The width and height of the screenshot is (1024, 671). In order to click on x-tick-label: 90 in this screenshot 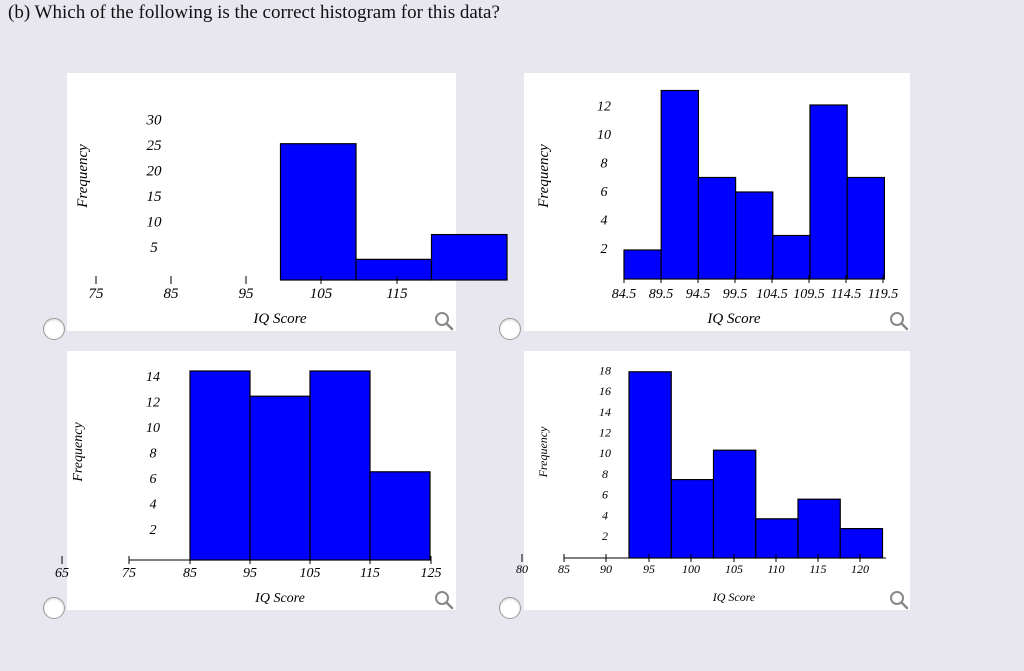, I will do `click(606, 569)`.